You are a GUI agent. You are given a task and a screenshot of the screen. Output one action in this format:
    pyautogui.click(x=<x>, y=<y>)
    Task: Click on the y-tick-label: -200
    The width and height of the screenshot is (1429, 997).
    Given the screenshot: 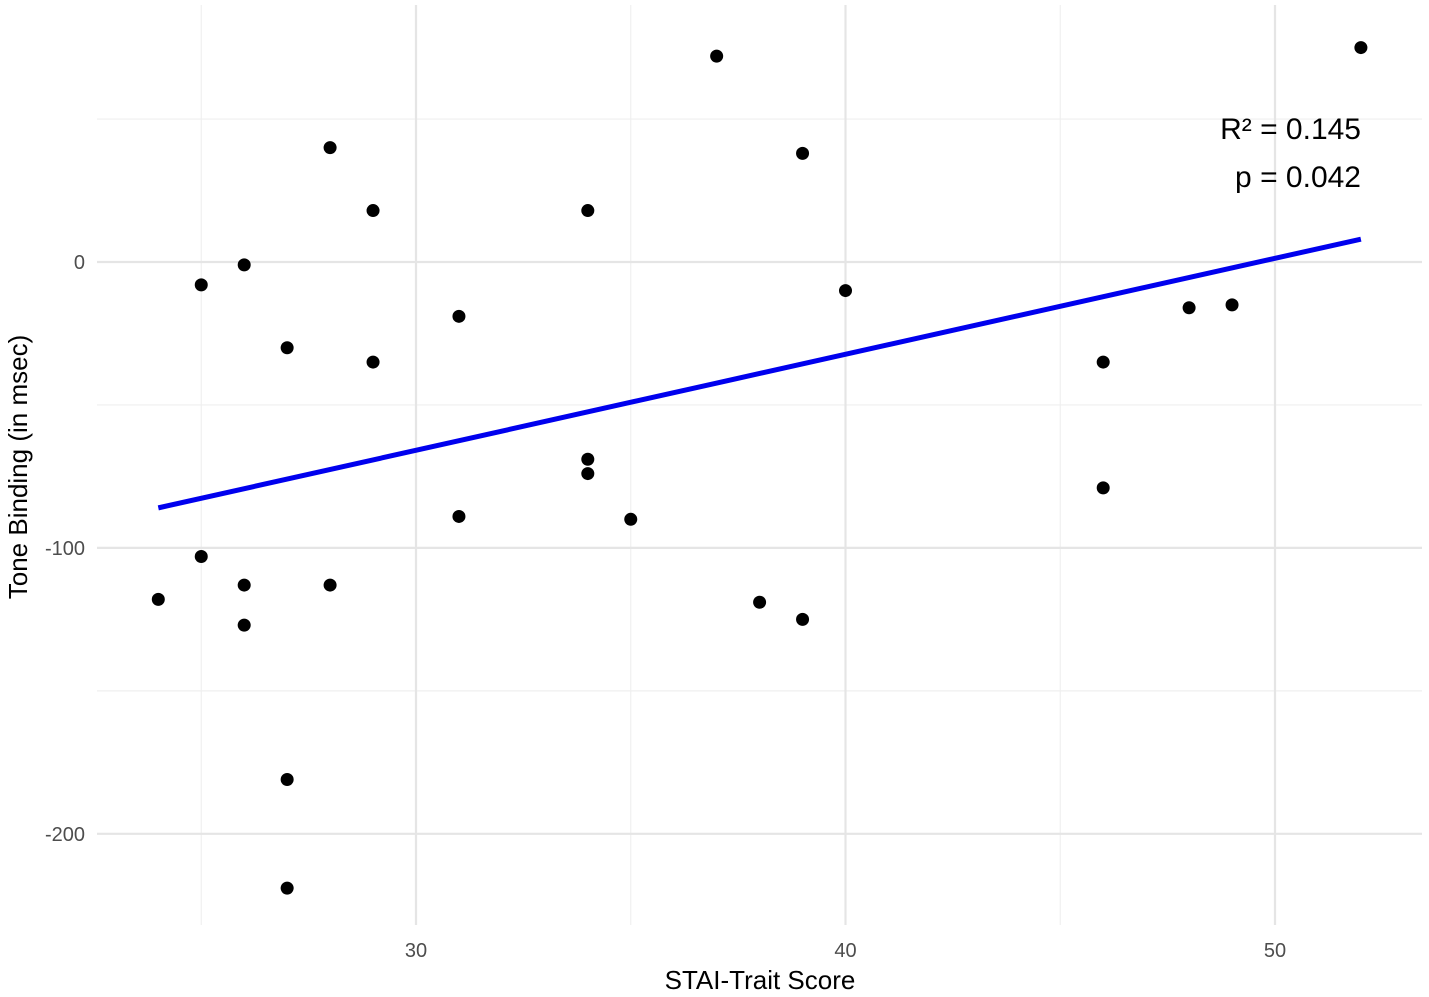 What is the action you would take?
    pyautogui.click(x=65, y=835)
    